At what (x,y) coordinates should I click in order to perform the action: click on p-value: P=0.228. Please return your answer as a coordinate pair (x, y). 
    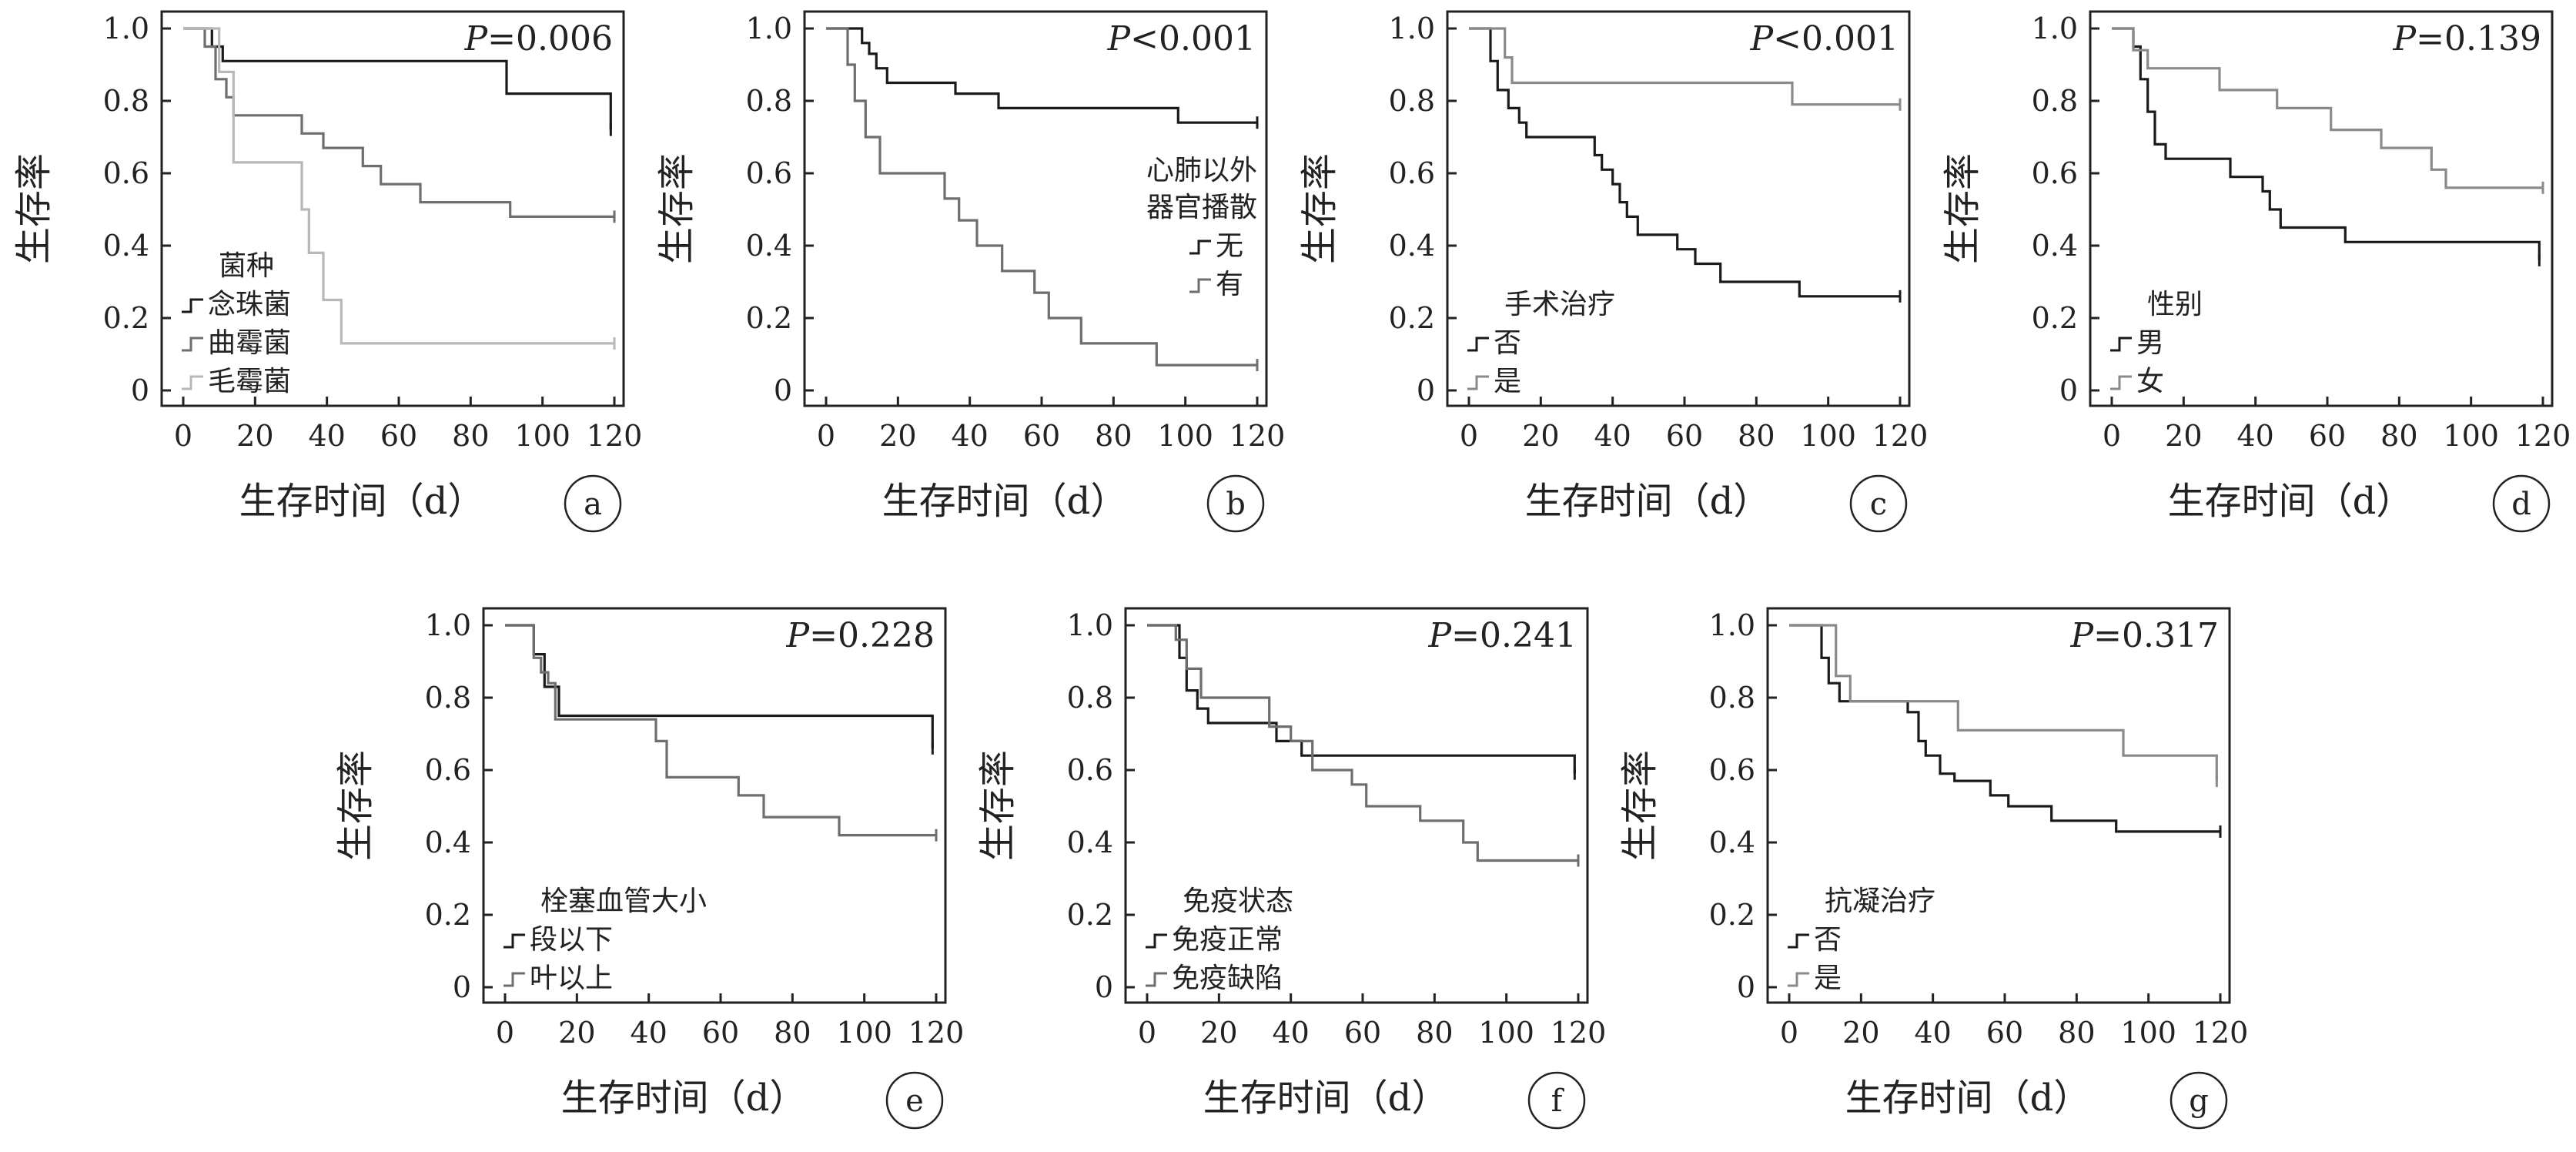
    Looking at the image, I should click on (860, 635).